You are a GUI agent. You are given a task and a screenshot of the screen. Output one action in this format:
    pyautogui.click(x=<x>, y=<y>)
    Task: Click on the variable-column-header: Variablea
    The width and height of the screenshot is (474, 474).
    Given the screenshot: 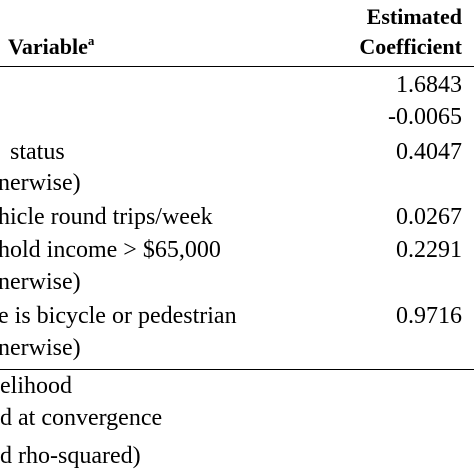 What is the action you would take?
    pyautogui.click(x=51, y=48)
    